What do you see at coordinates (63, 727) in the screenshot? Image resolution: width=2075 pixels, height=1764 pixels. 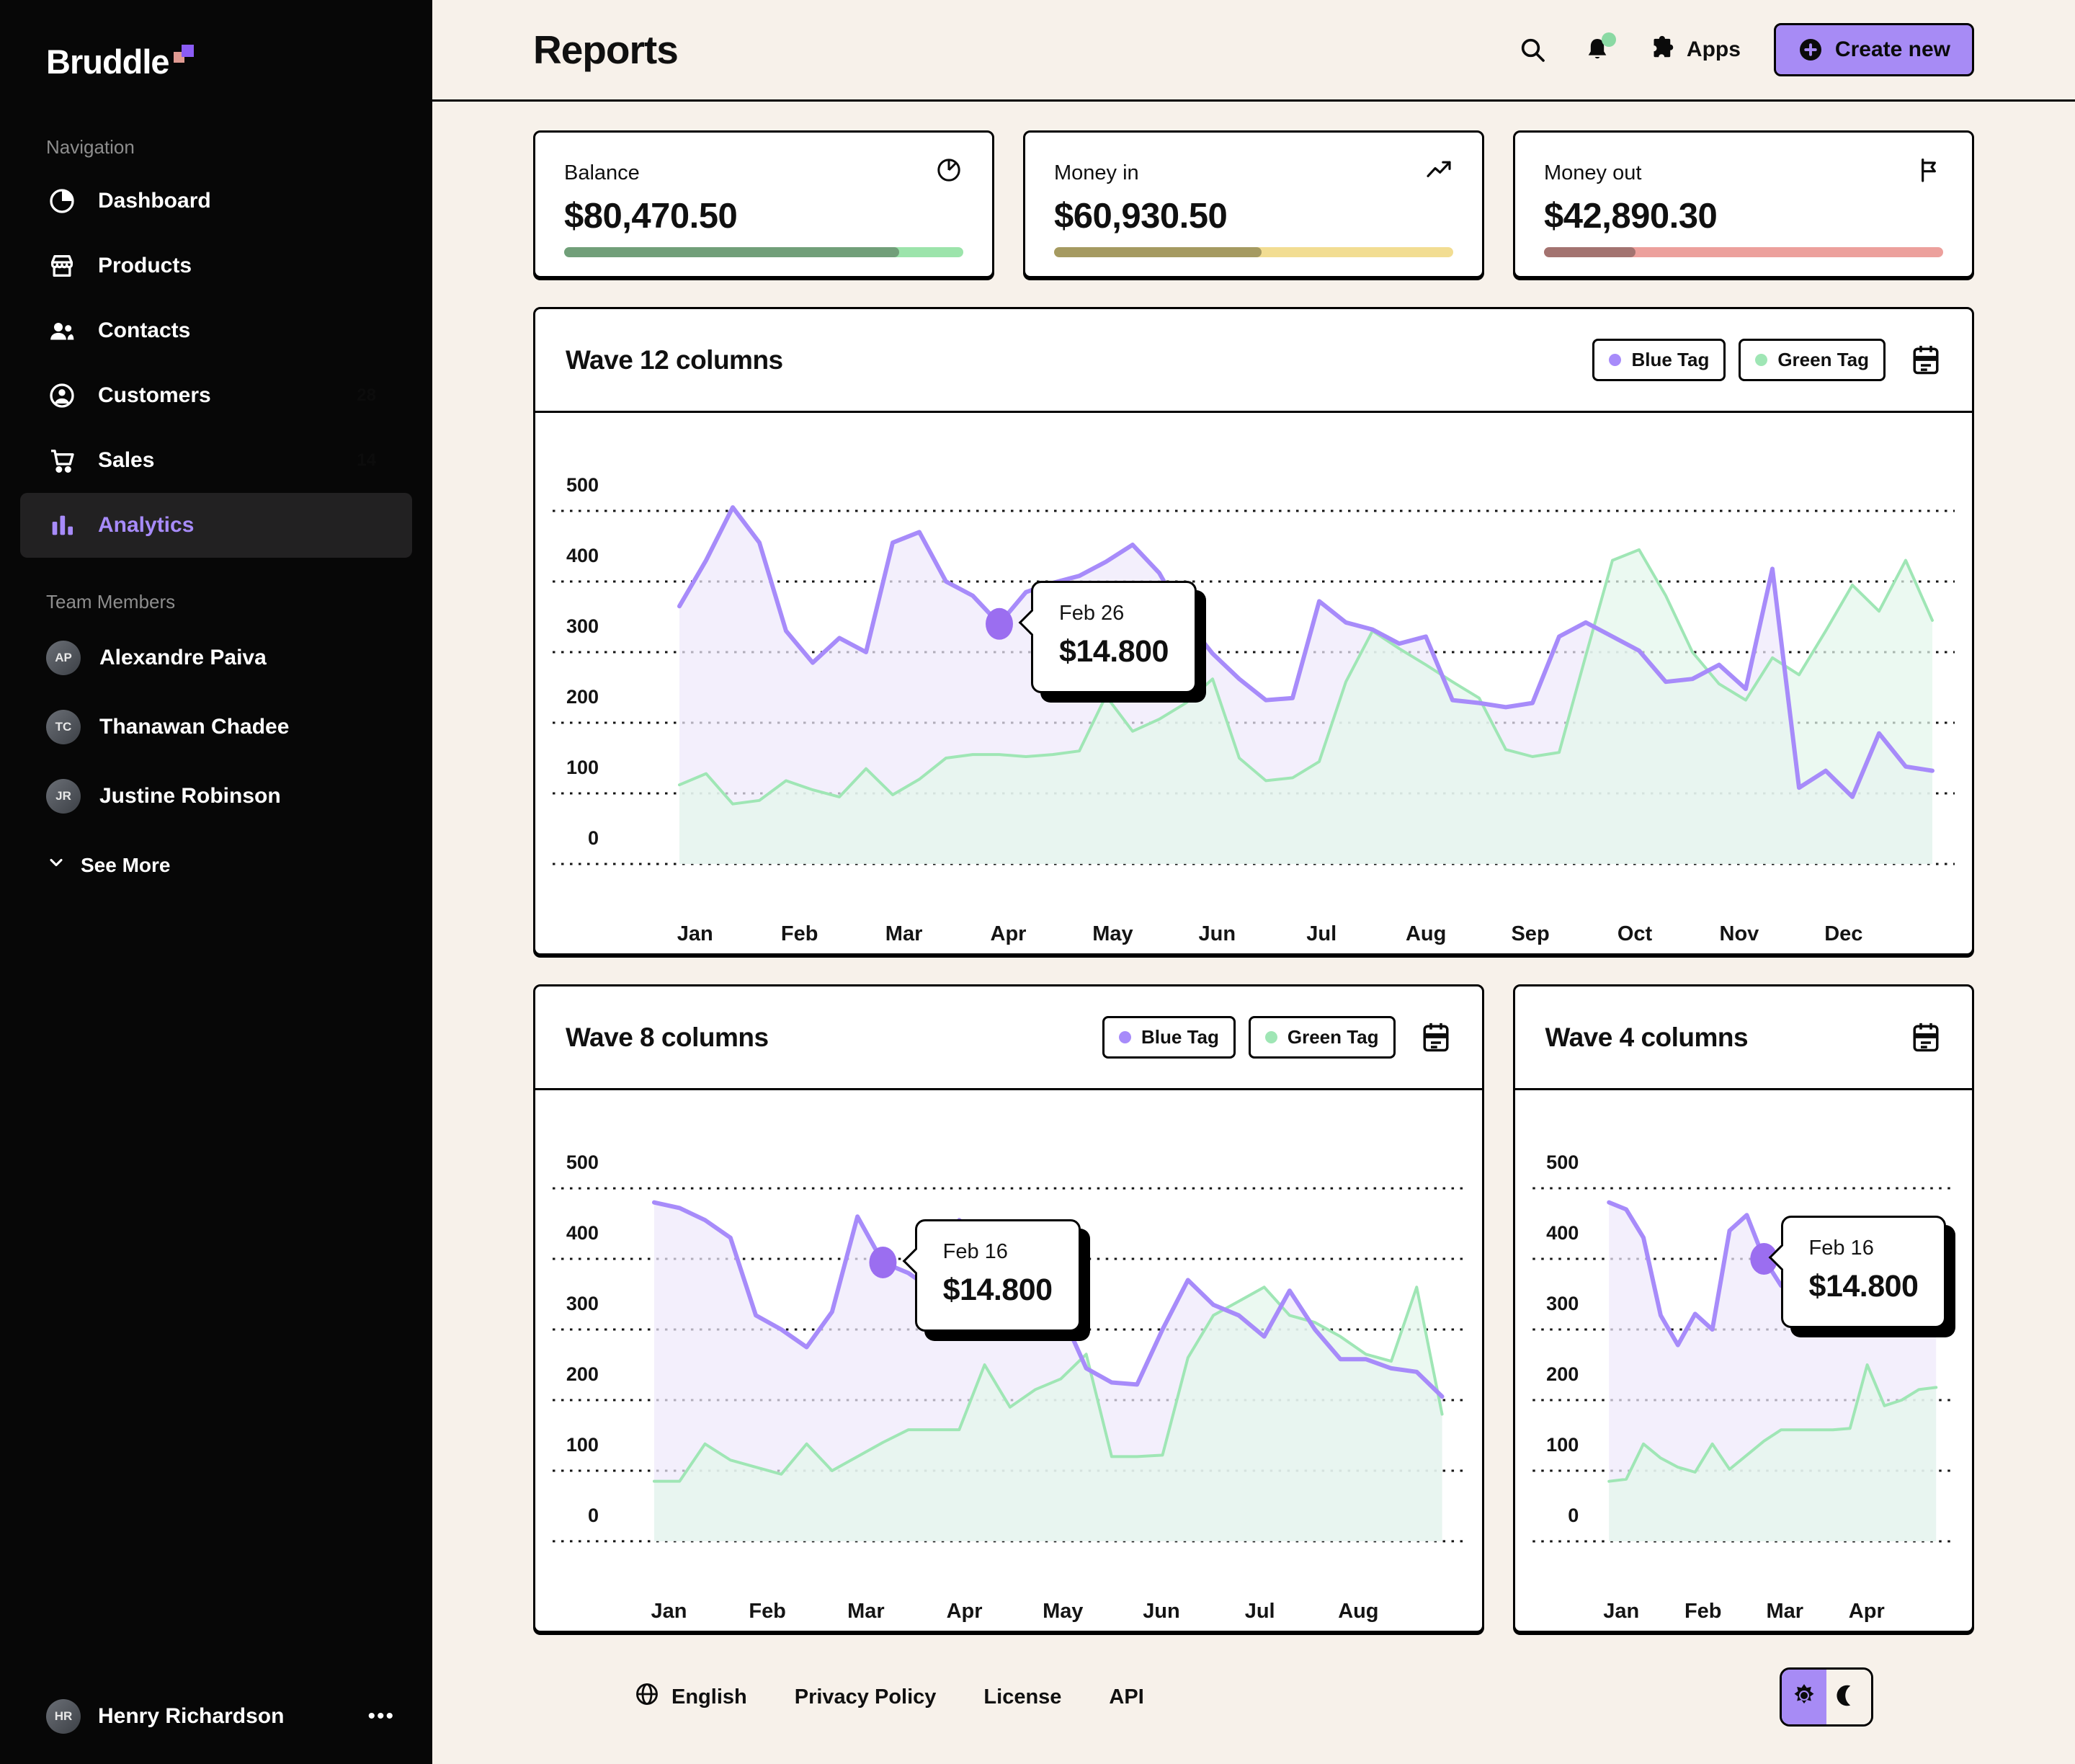 I see `avatar: TC` at bounding box center [63, 727].